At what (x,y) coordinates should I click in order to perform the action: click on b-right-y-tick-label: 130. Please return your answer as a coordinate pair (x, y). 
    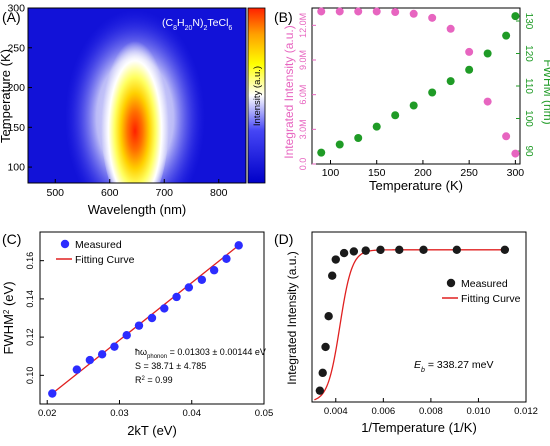
    Looking at the image, I should click on (528, 21).